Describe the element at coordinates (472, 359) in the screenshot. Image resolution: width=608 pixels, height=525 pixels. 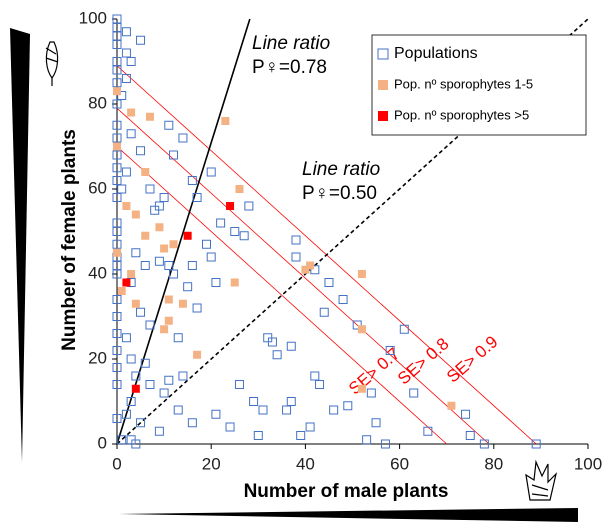
I see `se-label: SE> 0.9` at that location.